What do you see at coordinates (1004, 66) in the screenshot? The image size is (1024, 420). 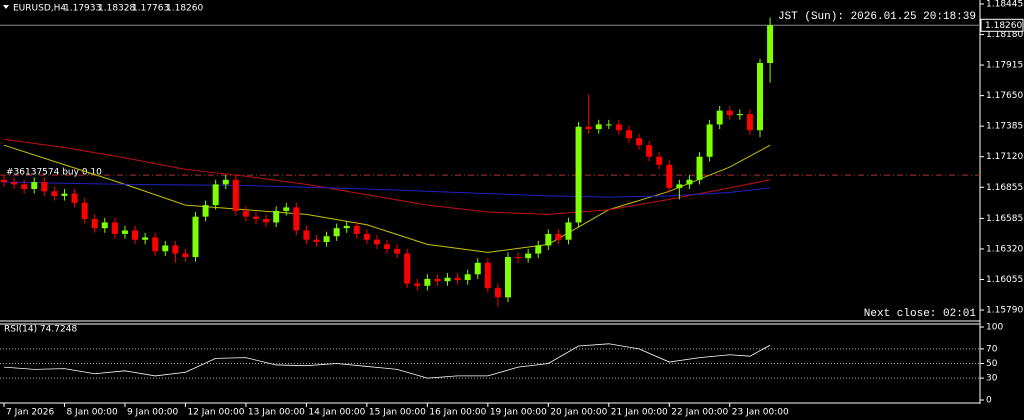 I see `y-tick-label: 1.17915` at bounding box center [1004, 66].